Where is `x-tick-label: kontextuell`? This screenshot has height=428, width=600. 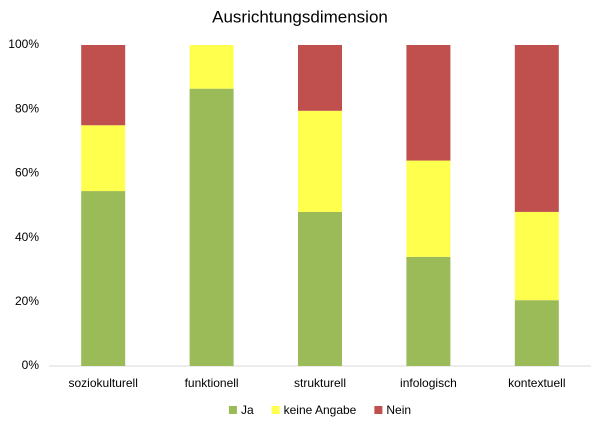
x-tick-label: kontextuell is located at coordinates (536, 383).